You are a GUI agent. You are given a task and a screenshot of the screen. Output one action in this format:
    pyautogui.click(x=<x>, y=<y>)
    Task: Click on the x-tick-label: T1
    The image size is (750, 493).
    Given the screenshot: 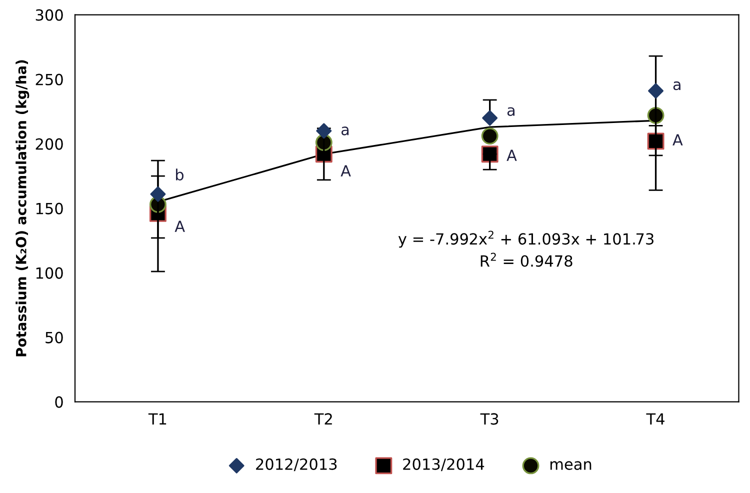 What is the action you would take?
    pyautogui.click(x=157, y=419)
    